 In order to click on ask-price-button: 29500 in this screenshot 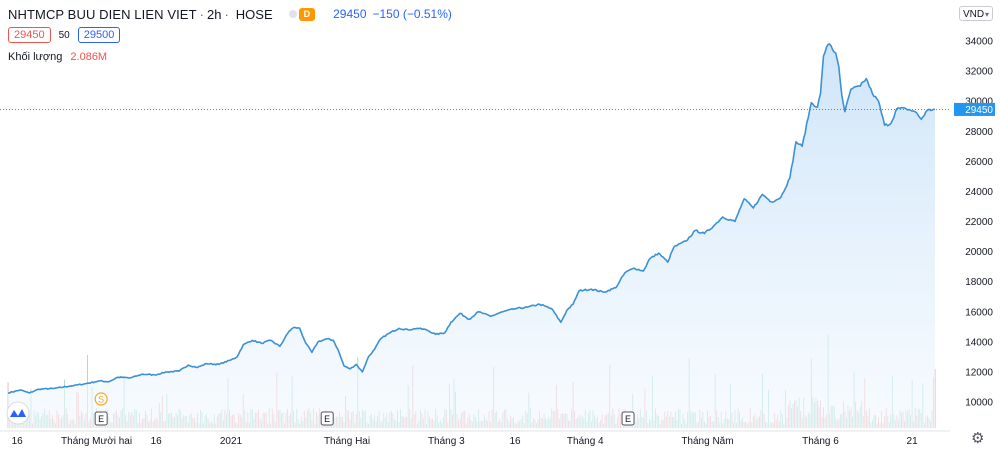, I will do `click(99, 35)`.